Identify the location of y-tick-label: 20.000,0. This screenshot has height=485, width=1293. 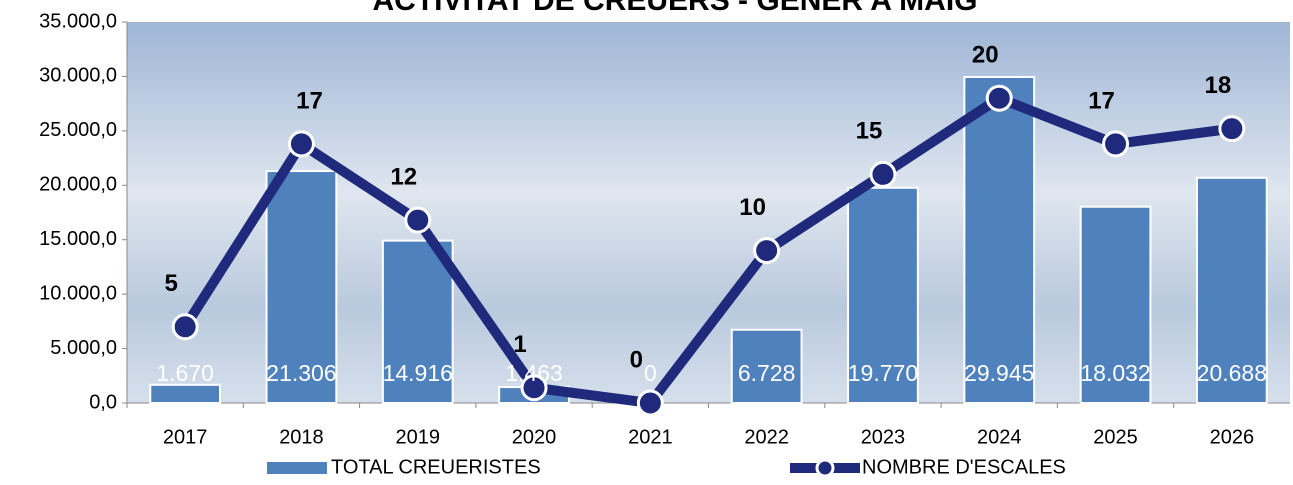
(78, 185).